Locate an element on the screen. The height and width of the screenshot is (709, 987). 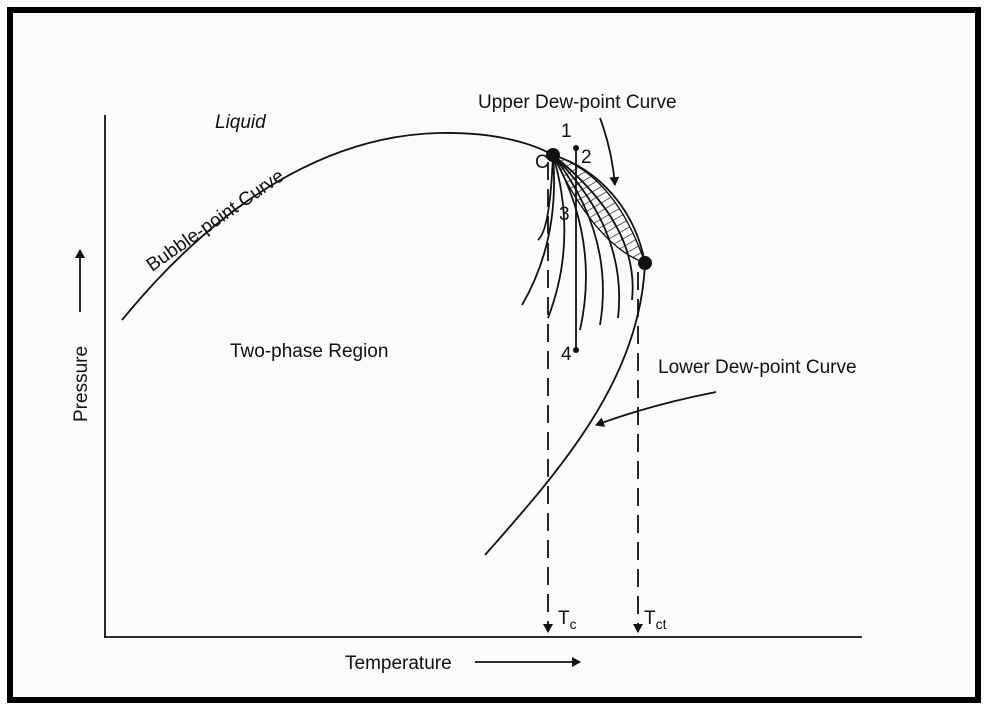
upper-dew-arrow is located at coordinates (609, 151).